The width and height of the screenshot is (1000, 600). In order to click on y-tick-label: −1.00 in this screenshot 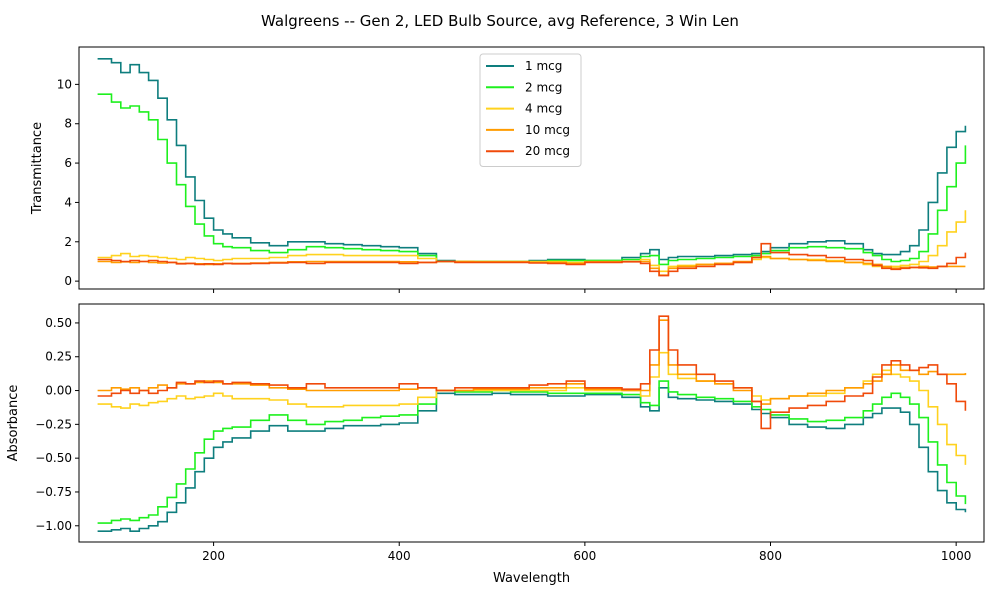, I will do `click(53, 526)`.